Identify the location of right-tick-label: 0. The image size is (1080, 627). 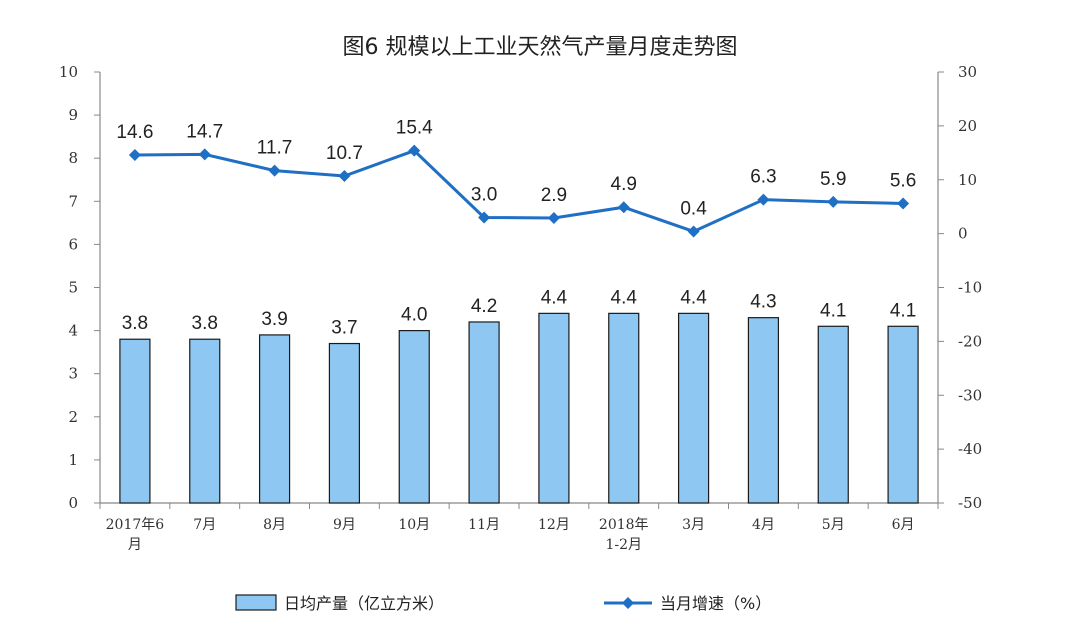
(963, 234).